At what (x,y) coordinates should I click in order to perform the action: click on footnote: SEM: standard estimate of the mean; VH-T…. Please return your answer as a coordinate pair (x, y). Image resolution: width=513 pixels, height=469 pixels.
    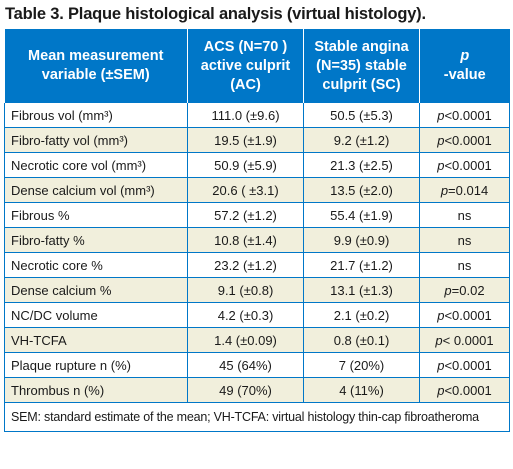
    Looking at the image, I should click on (257, 417).